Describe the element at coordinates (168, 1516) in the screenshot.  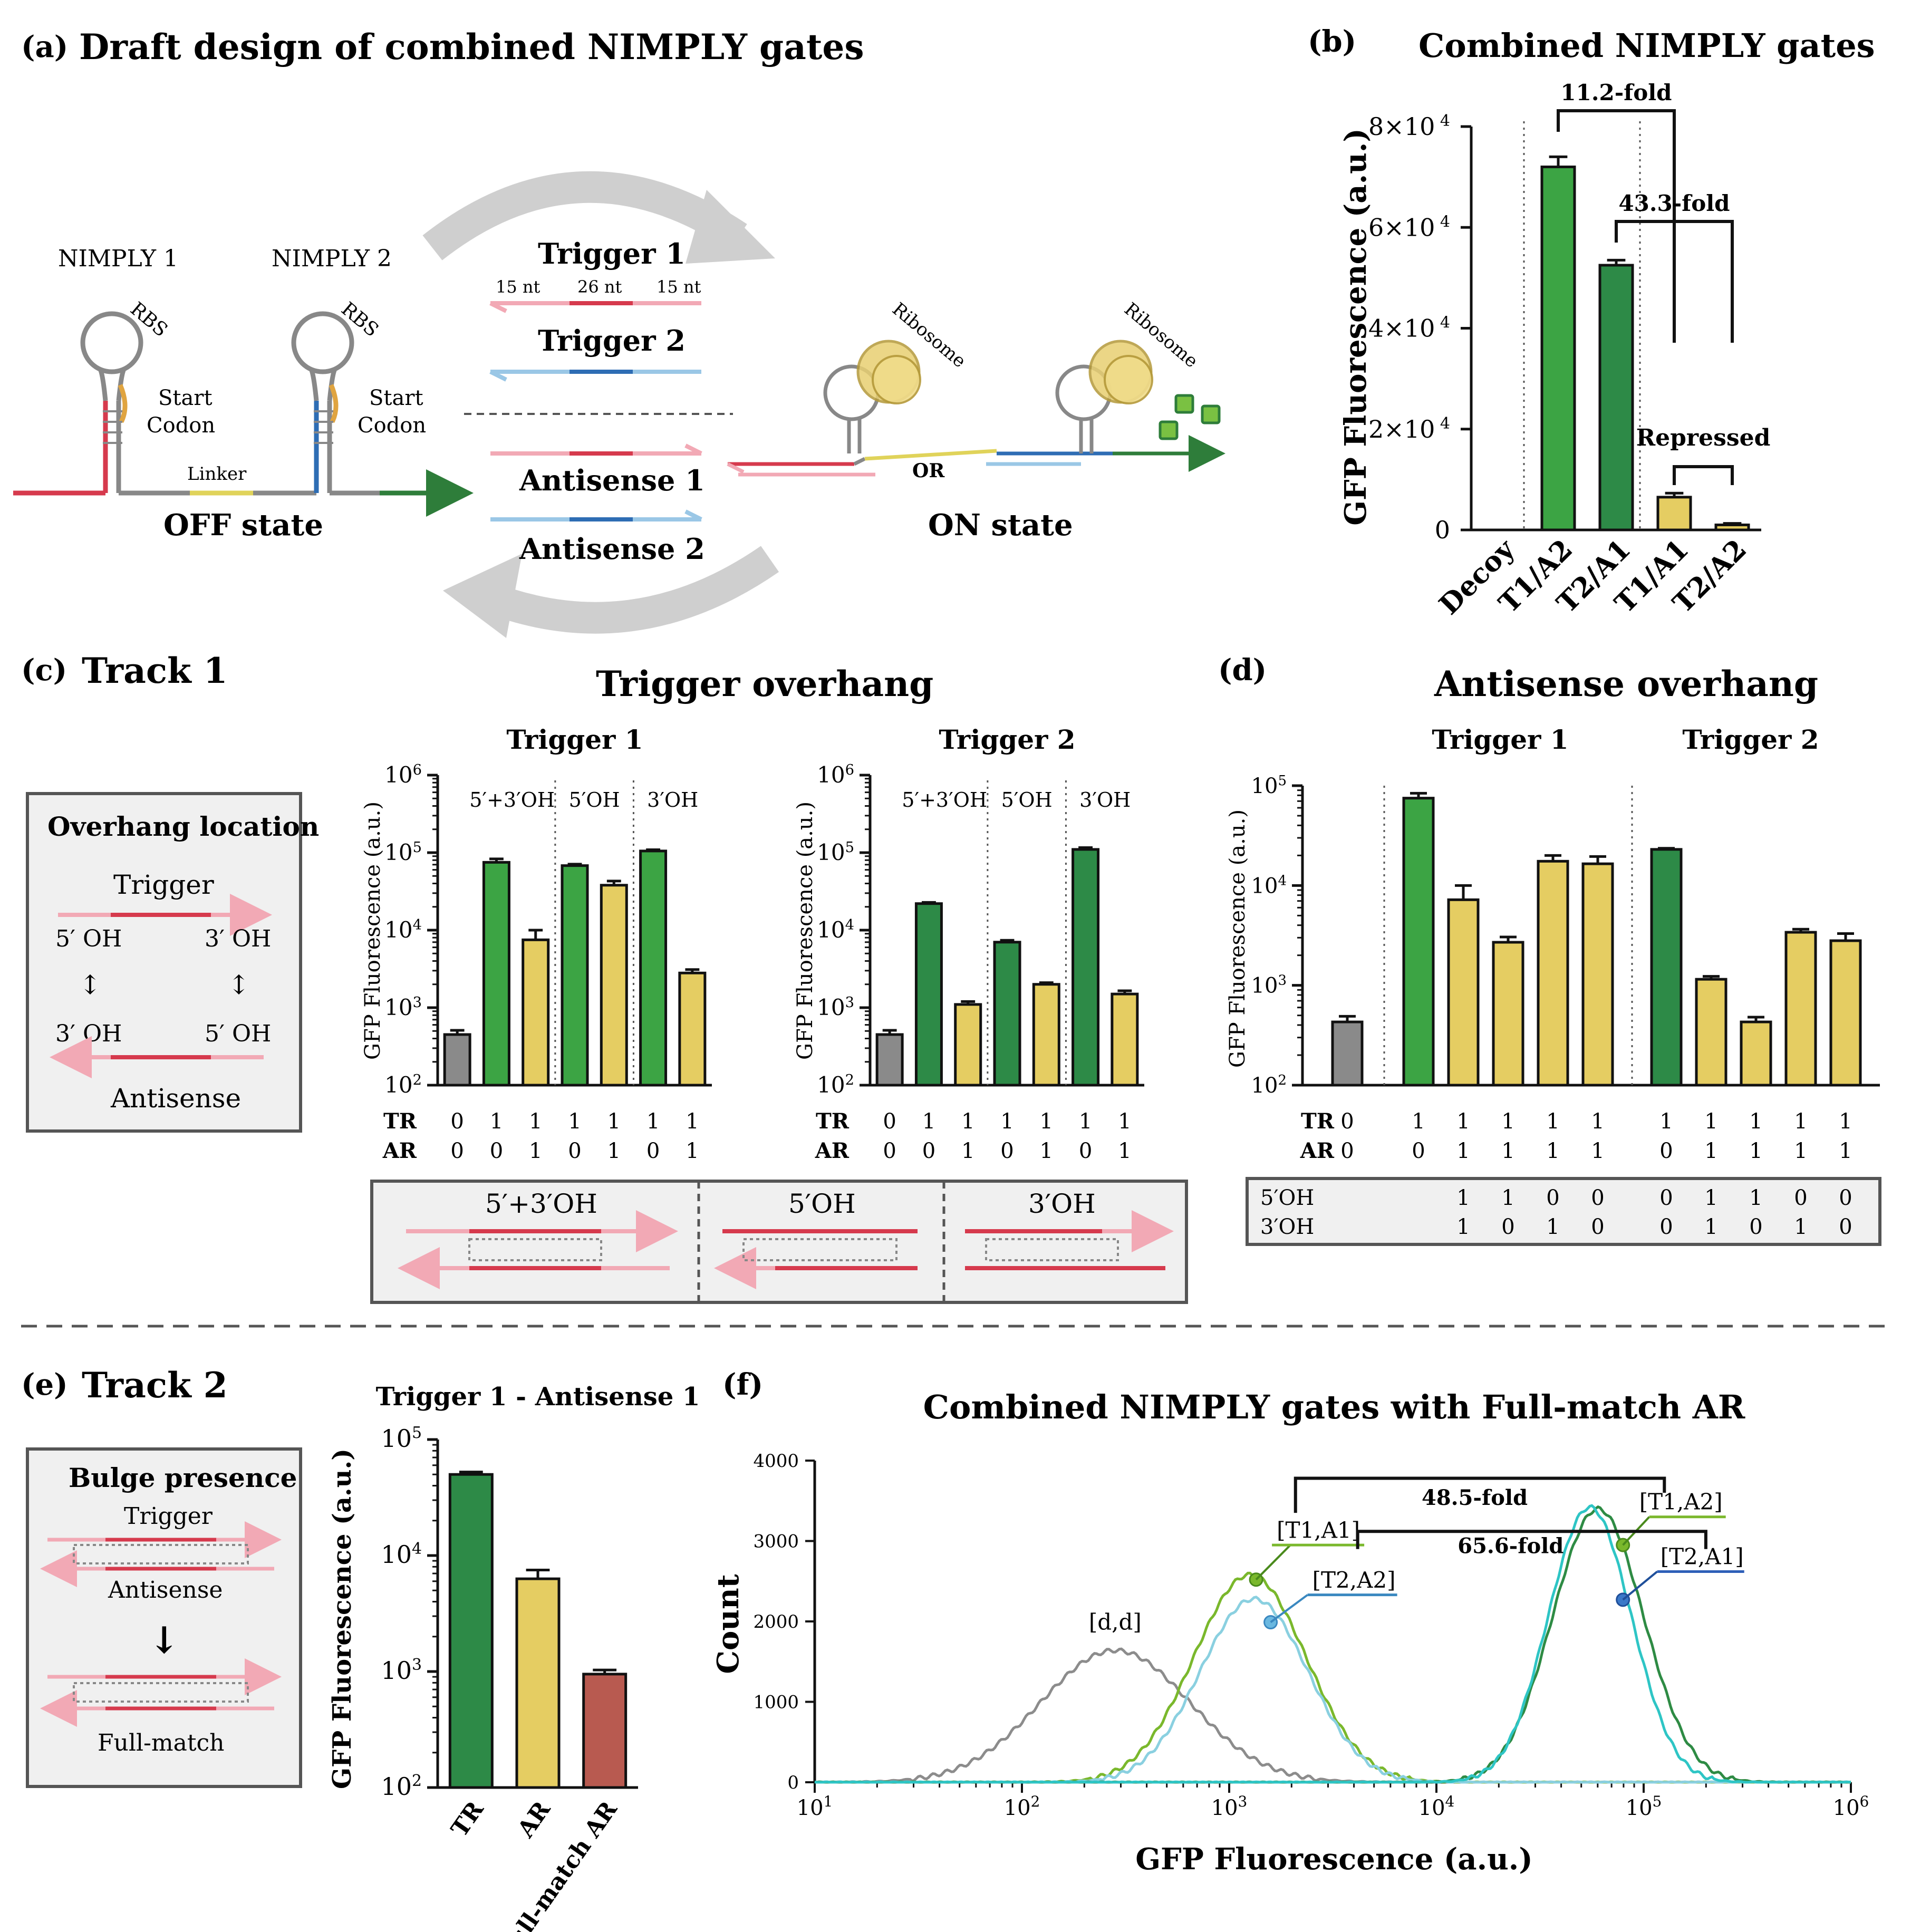
I see `bulge-box-trigger: Trigger` at that location.